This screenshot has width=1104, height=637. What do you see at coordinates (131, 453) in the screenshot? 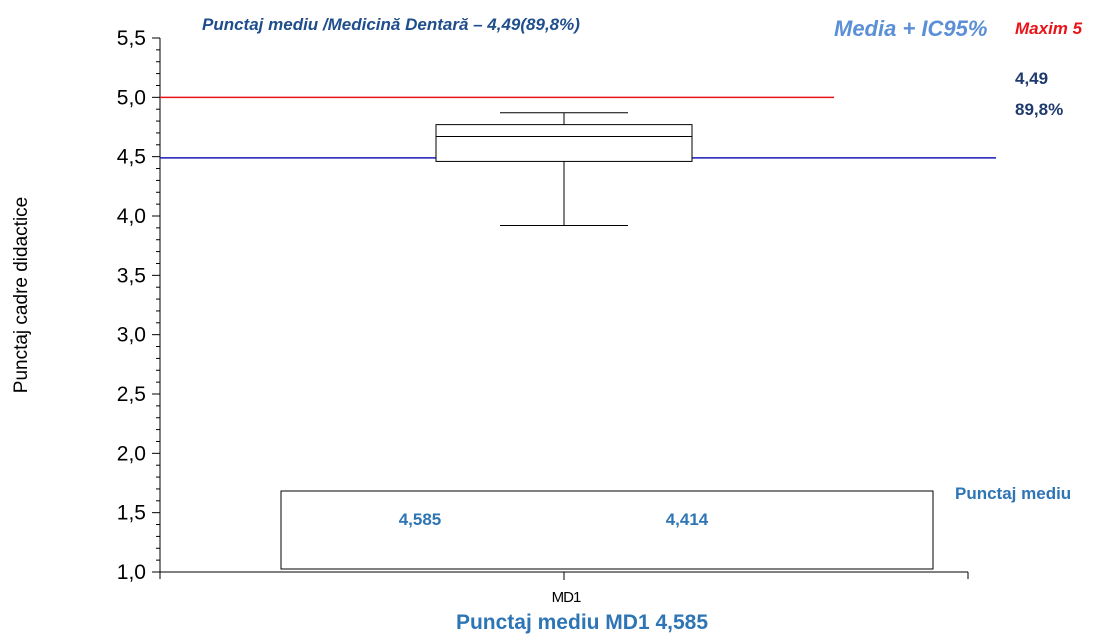
I see `y-tick-label: 2,0` at bounding box center [131, 453].